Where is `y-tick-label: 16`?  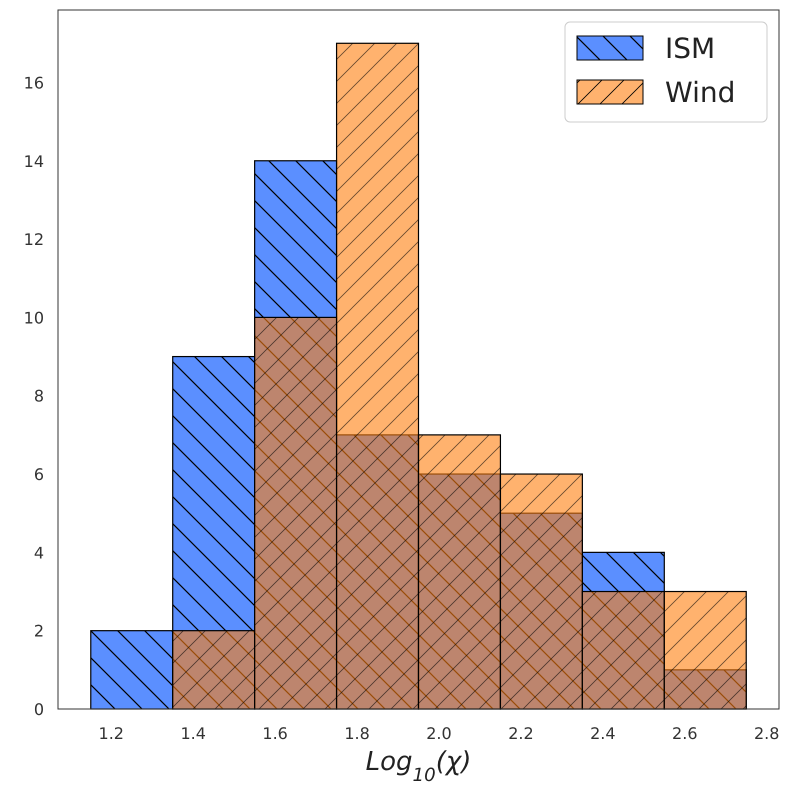
y-tick-label: 16 is located at coordinates (34, 82).